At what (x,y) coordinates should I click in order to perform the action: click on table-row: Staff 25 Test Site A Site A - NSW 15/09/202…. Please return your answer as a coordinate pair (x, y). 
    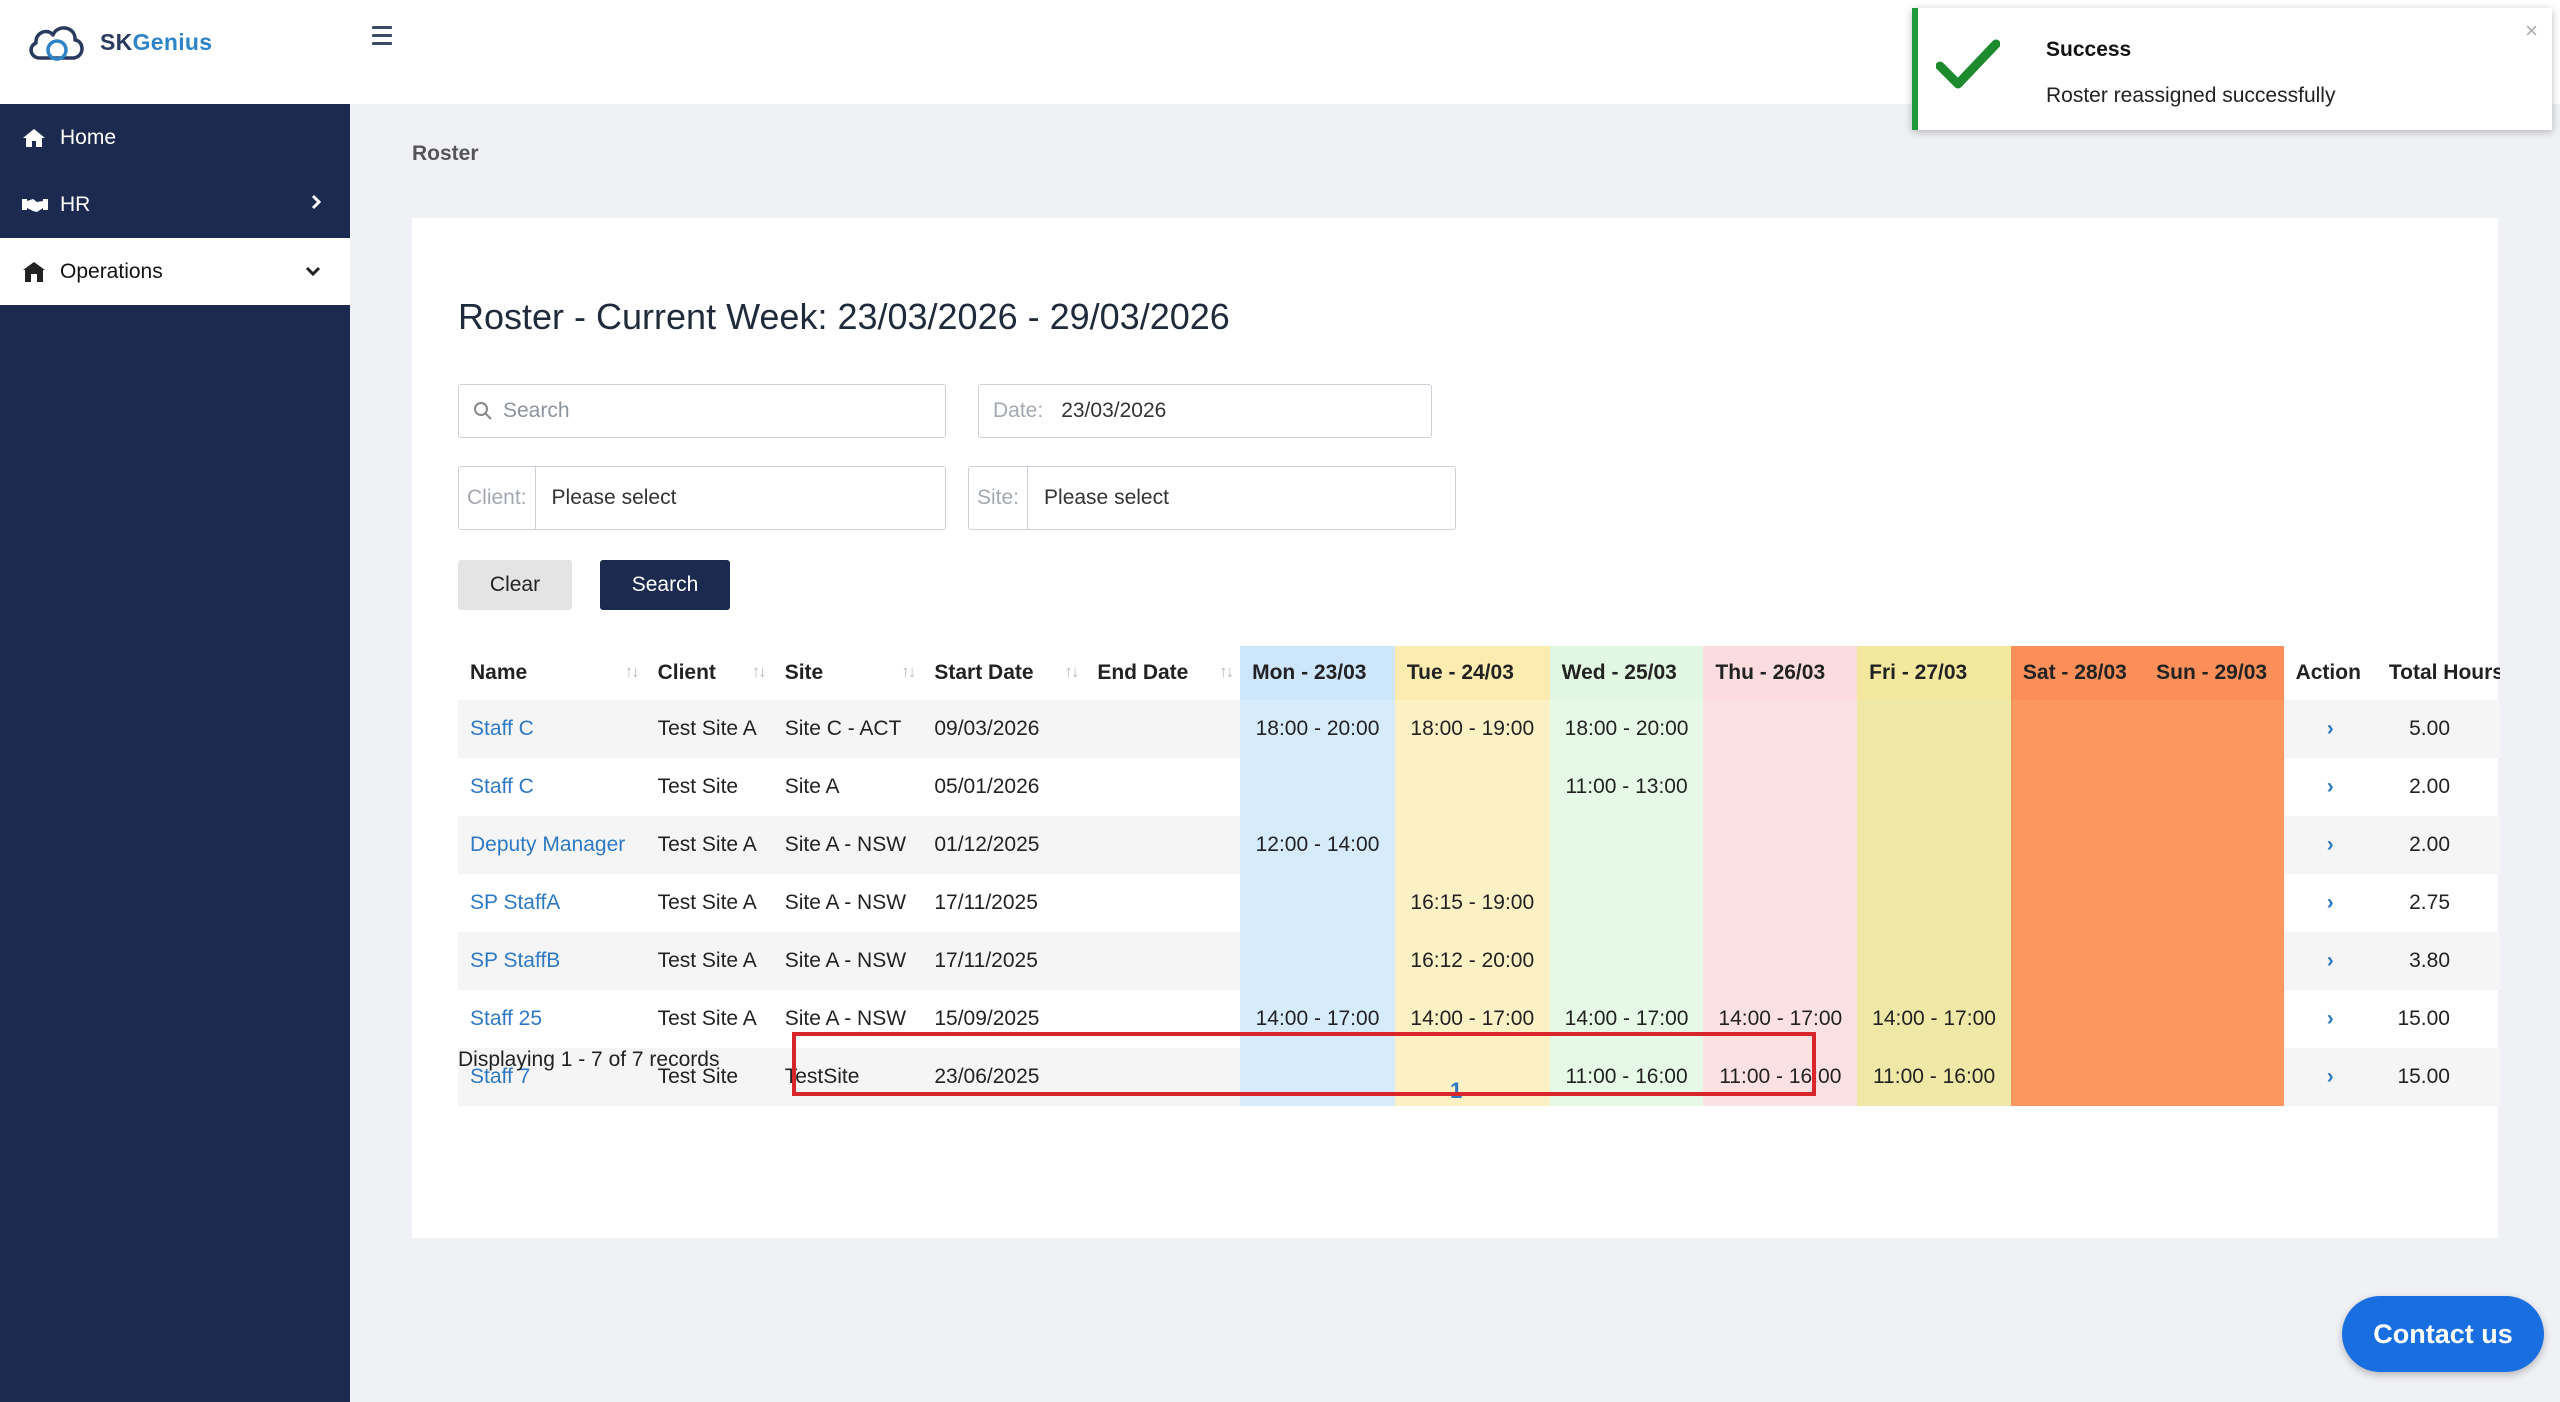
    Looking at the image, I should click on (1479, 1019).